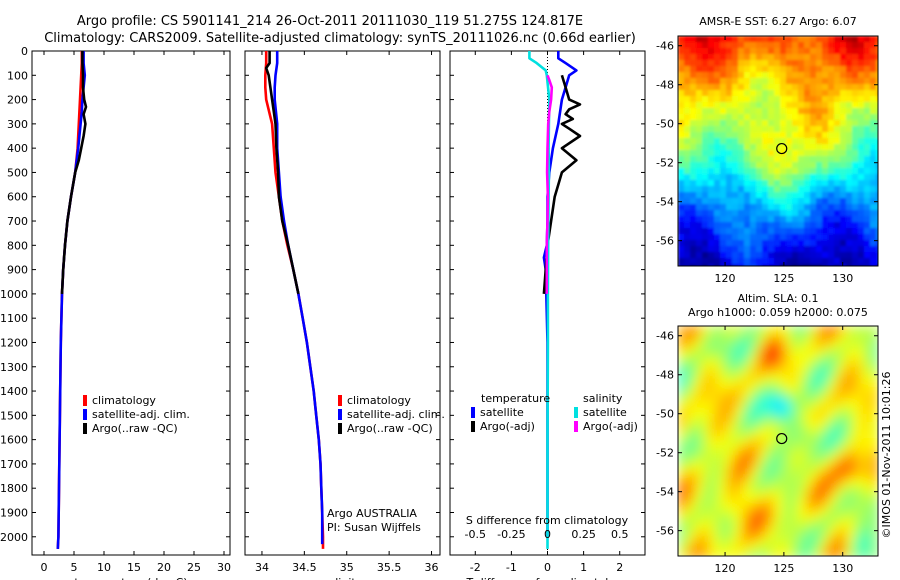 This screenshot has width=900, height=580. Describe the element at coordinates (778, 21) in the screenshot. I see `sst-map-title: AMSR-E SST: 6.27 Argo: 6.07` at that location.